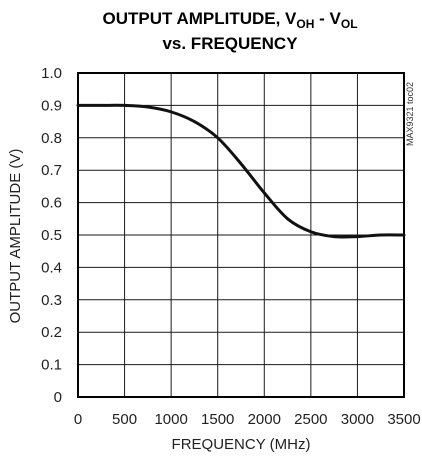 The height and width of the screenshot is (458, 422). Describe the element at coordinates (58, 397) in the screenshot. I see `y-tick-label: 0` at that location.